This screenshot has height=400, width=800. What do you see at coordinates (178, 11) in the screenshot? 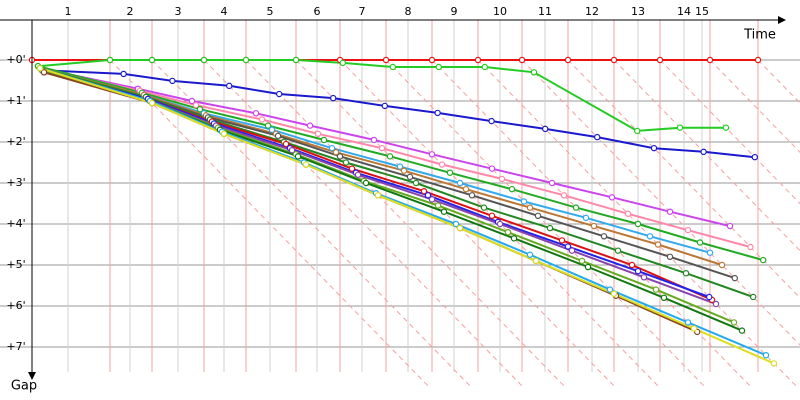
I see `x-tick-label: 3` at bounding box center [178, 11].